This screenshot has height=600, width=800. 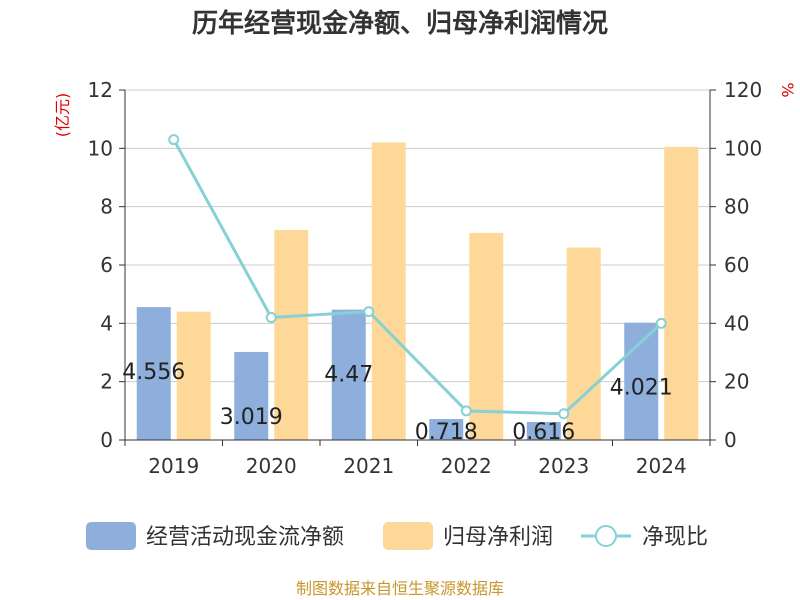 I want to click on legend-label-ratio: 净现比, so click(x=675, y=537).